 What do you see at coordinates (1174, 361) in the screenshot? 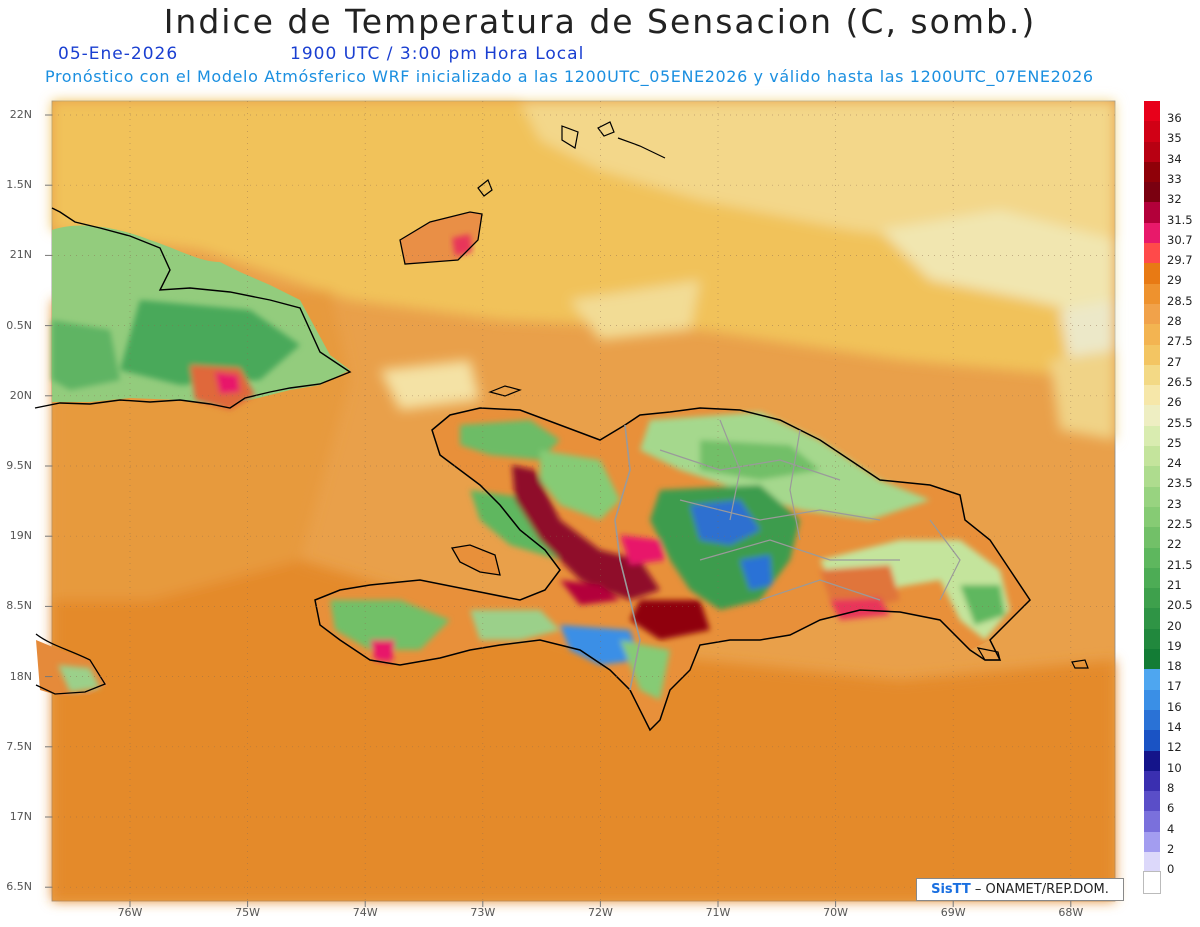
I see `legend-label: 27` at bounding box center [1174, 361].